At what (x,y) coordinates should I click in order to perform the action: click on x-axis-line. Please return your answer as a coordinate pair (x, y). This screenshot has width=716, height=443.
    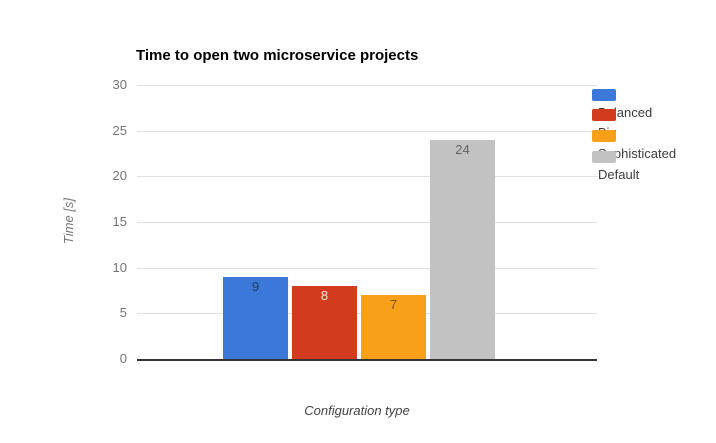
    Looking at the image, I should click on (367, 360).